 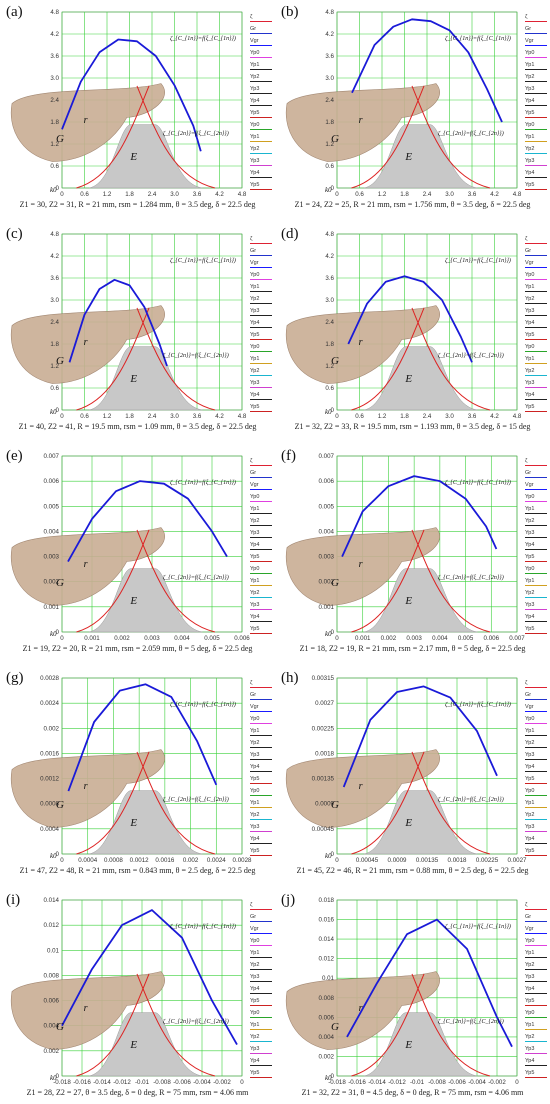 I want to click on legend-entry: Yp0, so click(x=534, y=350).